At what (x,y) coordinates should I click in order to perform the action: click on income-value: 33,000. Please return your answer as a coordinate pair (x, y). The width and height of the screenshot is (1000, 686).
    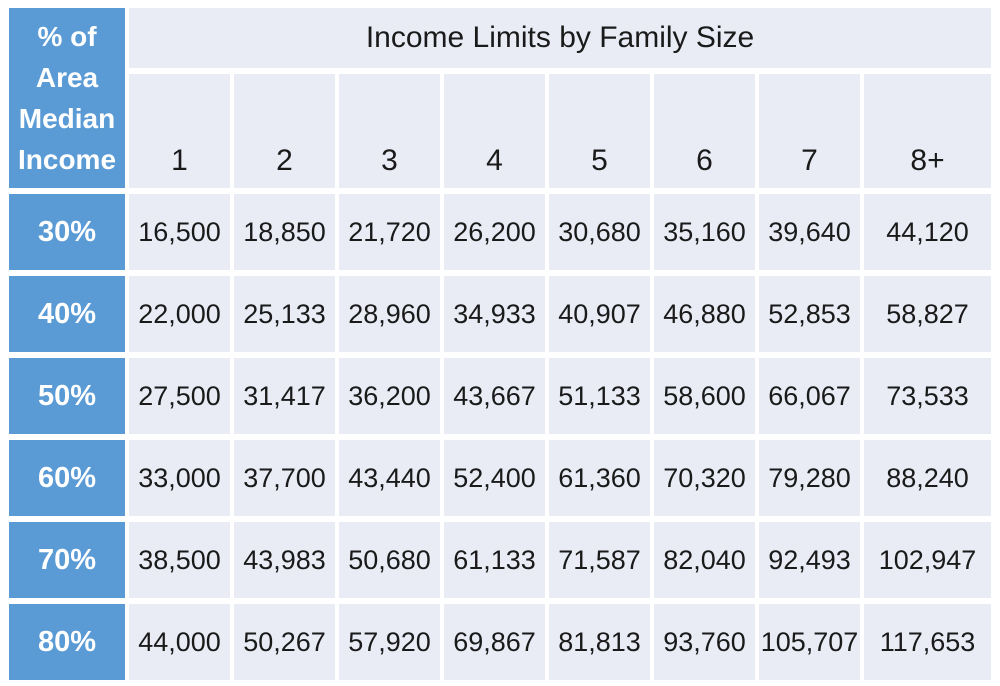
    Looking at the image, I should click on (179, 478).